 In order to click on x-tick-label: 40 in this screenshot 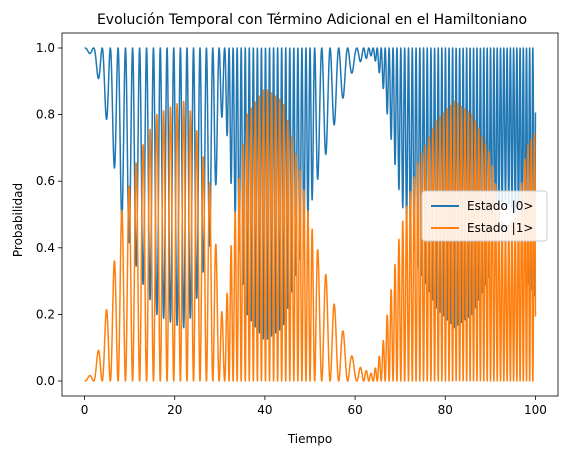, I will do `click(264, 410)`.